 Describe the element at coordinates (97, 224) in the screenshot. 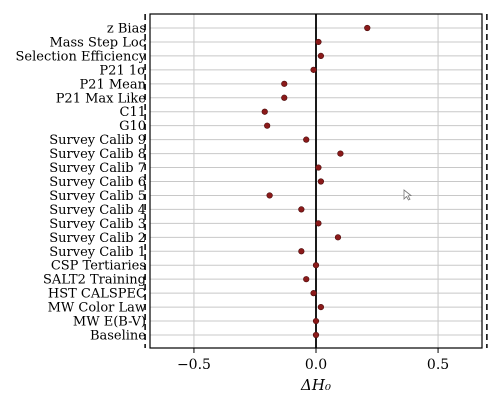

I see `category-label: Survey Calib 3` at that location.